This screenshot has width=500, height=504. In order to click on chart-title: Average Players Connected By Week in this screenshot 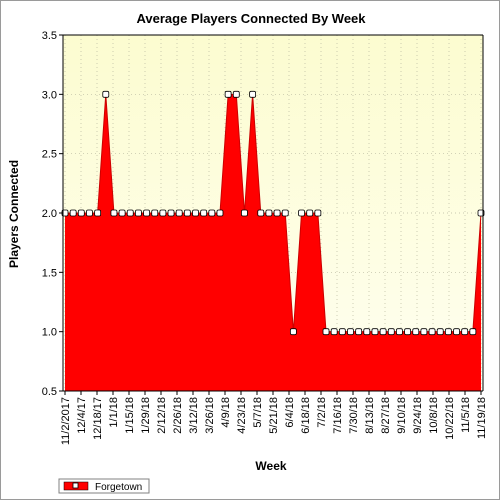, I will do `click(251, 18)`.